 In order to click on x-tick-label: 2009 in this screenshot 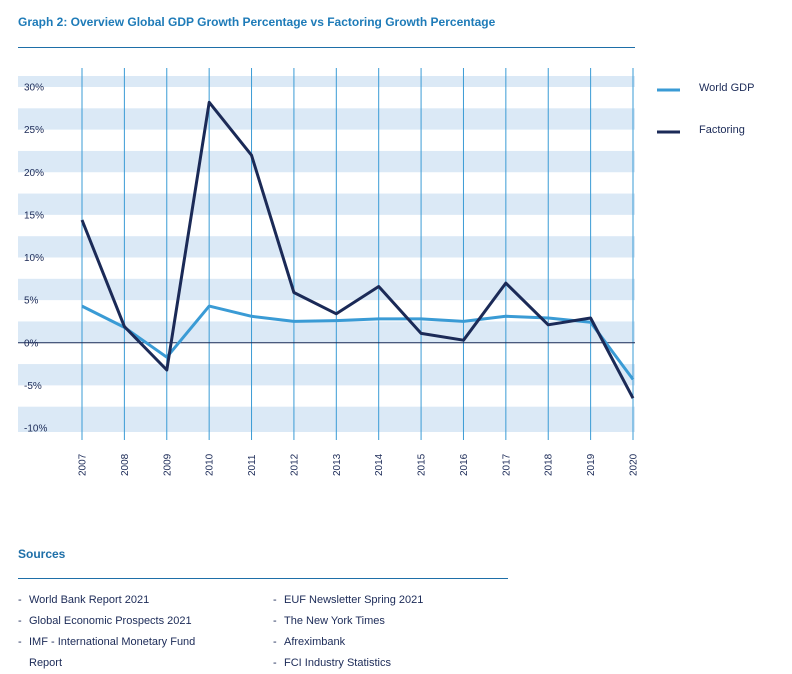, I will do `click(167, 464)`.